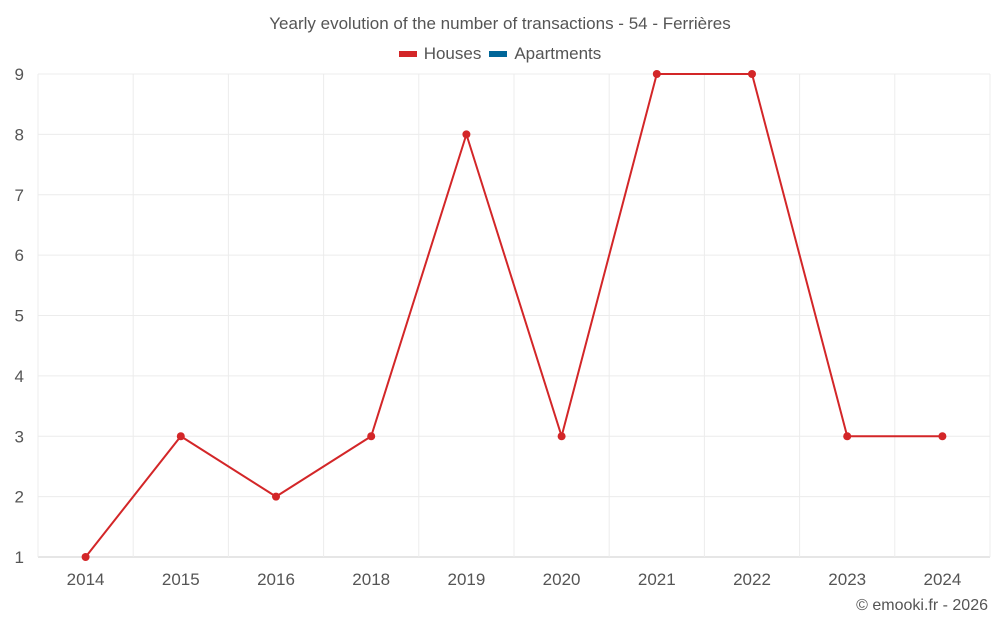 Image resolution: width=1000 pixels, height=625 pixels. What do you see at coordinates (847, 579) in the screenshot?
I see `x-tick-label: 2023` at bounding box center [847, 579].